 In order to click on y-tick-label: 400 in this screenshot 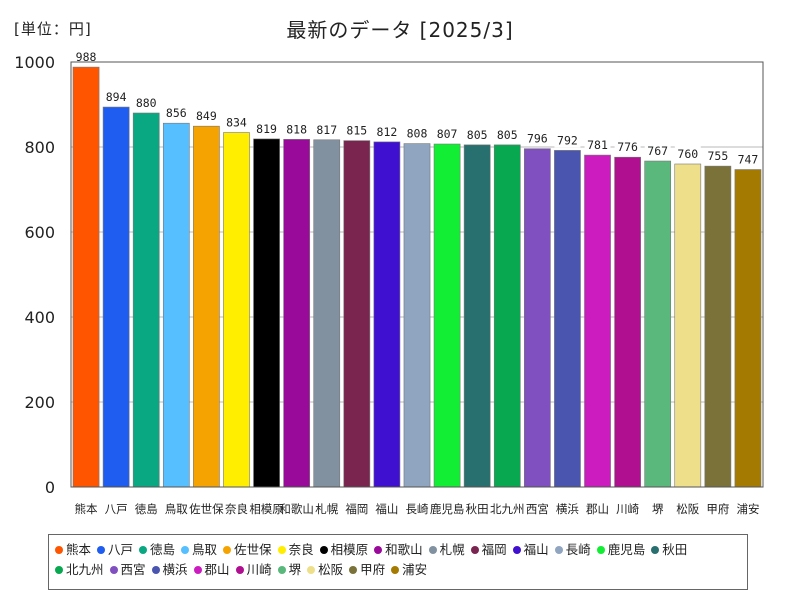, I will do `click(39, 317)`.